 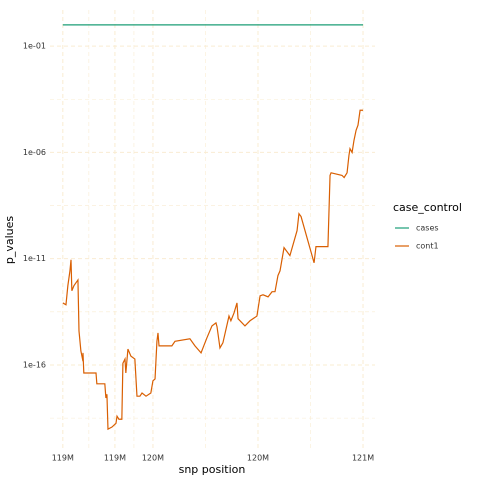 What do you see at coordinates (427, 228) in the screenshot?
I see `legend-label: cases` at bounding box center [427, 228].